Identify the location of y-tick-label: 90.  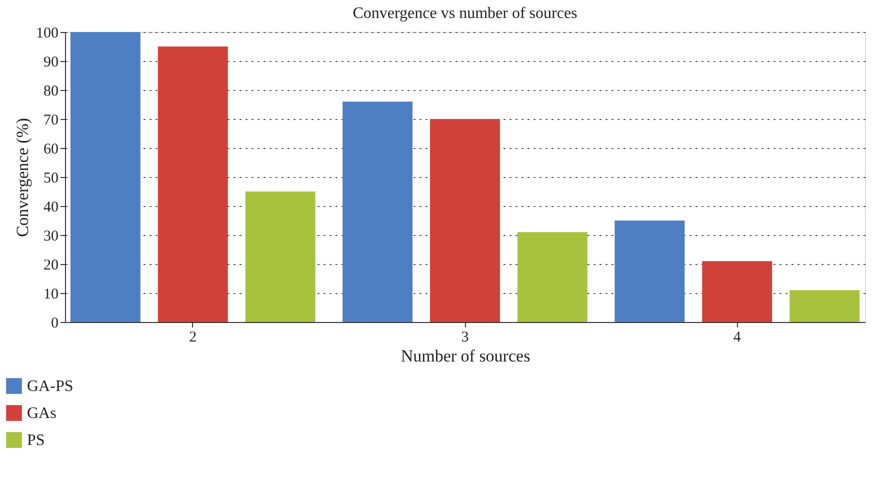
(51, 62).